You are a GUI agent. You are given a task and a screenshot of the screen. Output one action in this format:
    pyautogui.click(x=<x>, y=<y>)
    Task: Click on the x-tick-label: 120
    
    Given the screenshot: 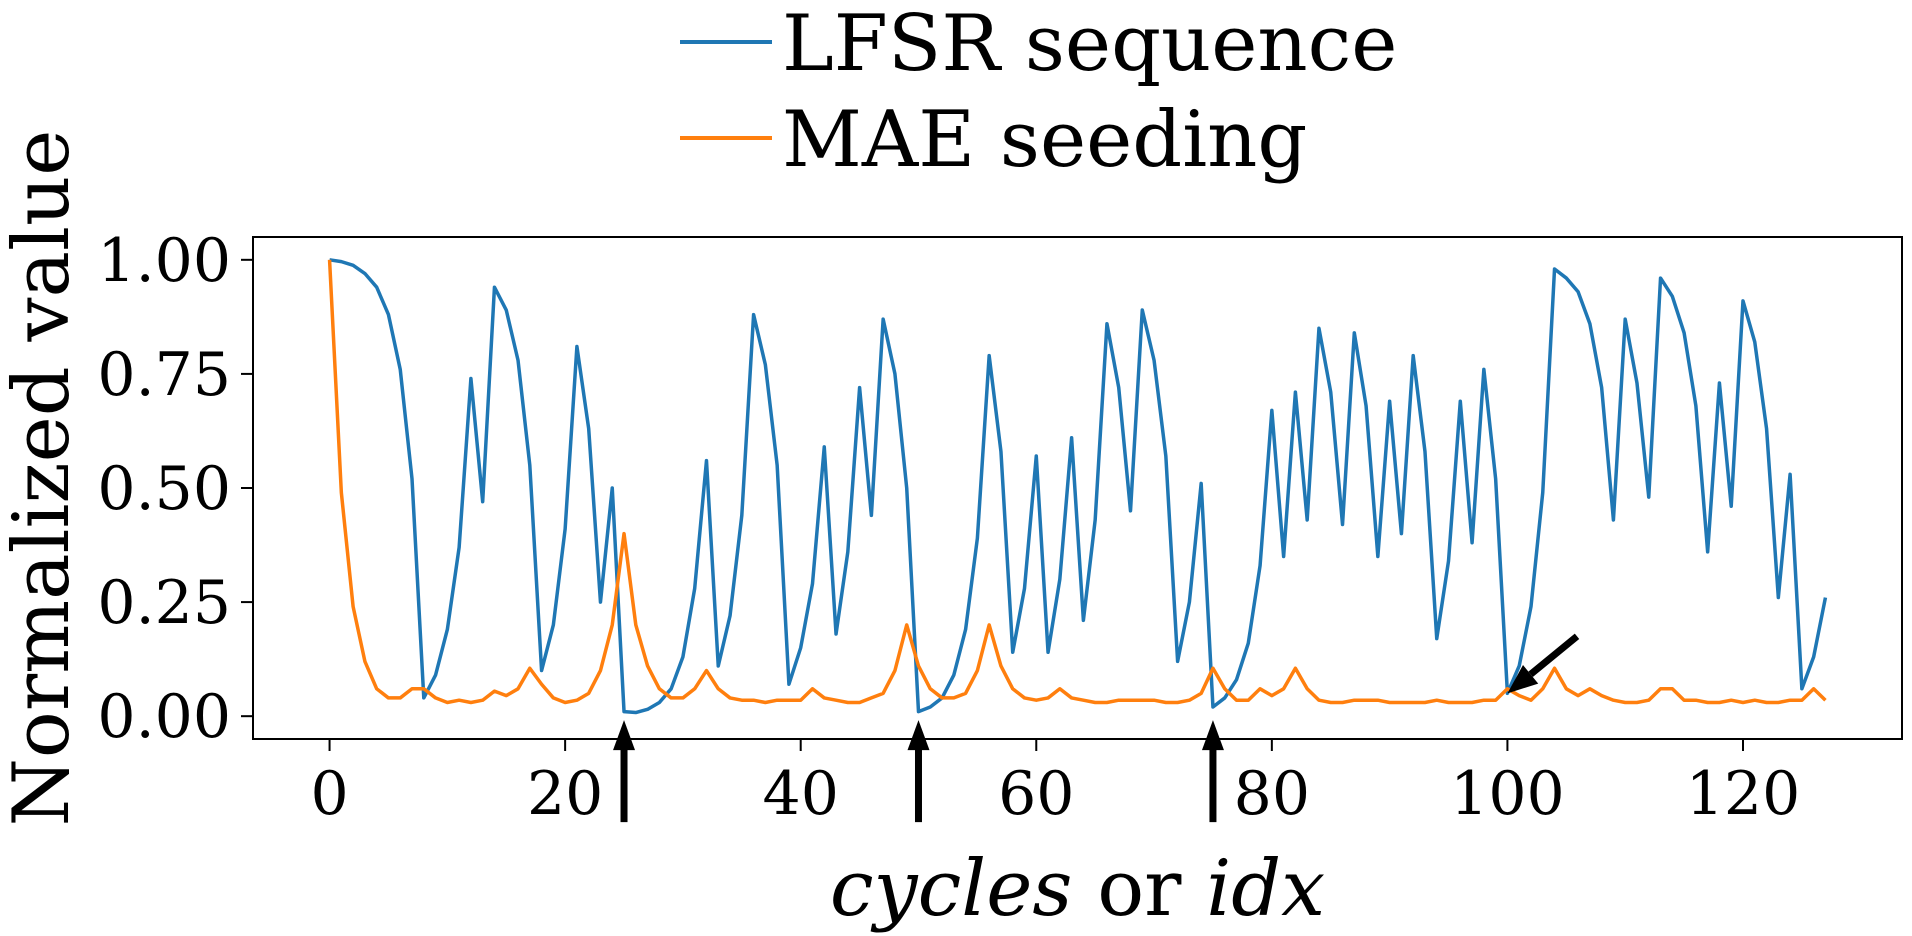 What is the action you would take?
    pyautogui.click(x=1743, y=794)
    